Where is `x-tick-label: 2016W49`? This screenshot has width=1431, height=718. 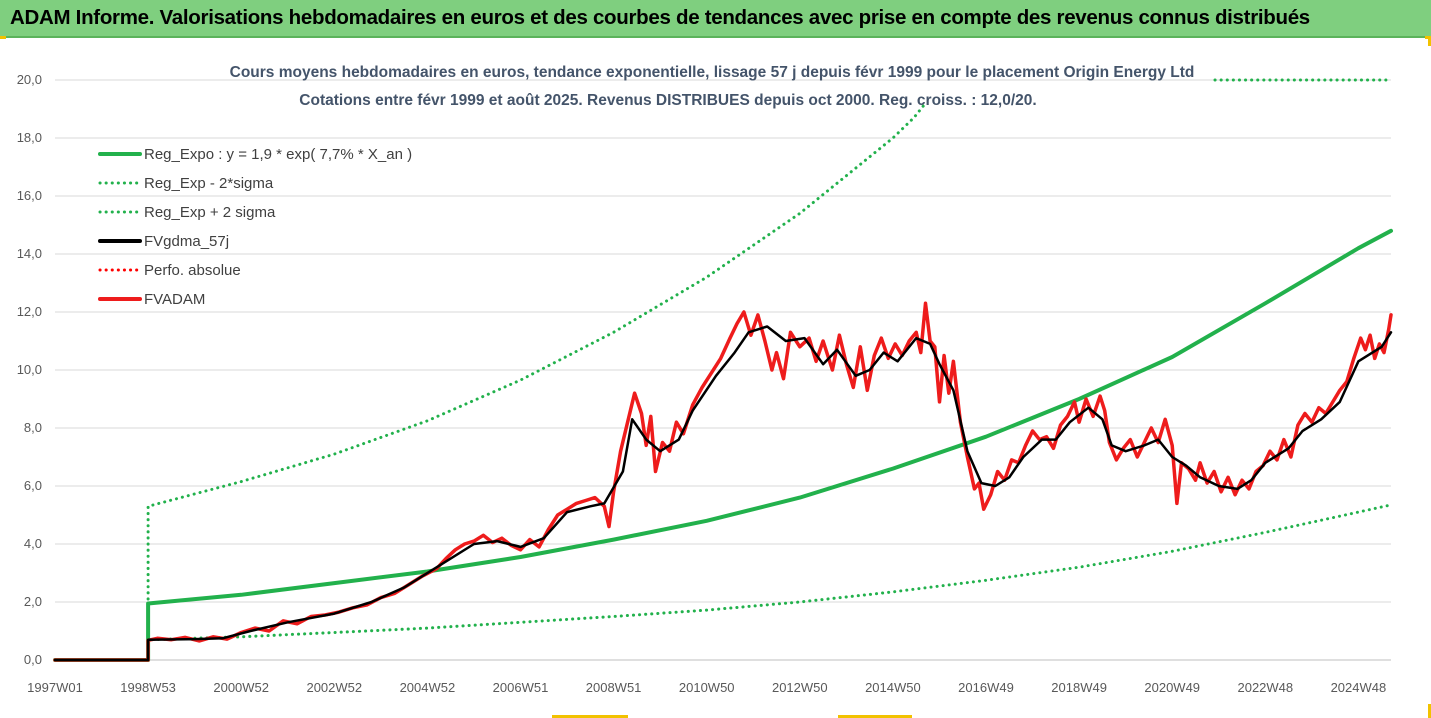
x-tick-label: 2016W49 is located at coordinates (986, 687).